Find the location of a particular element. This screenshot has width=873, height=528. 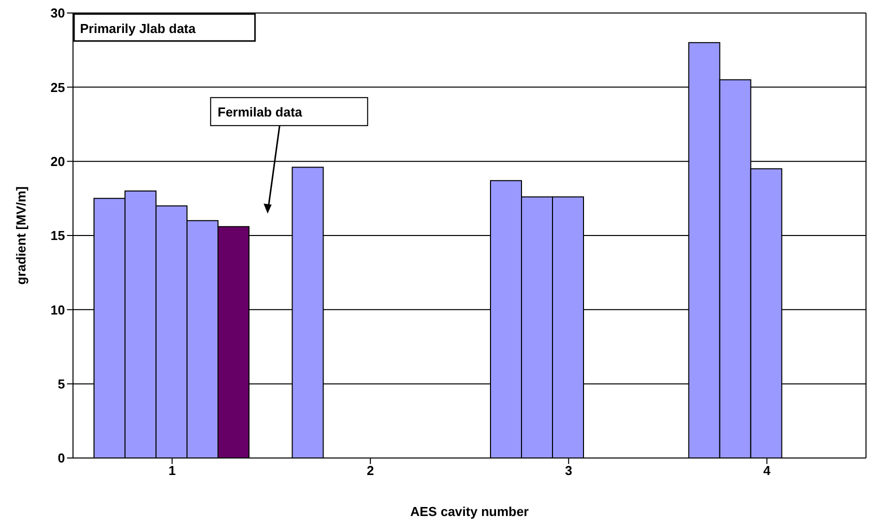

y-tick-label: 15 is located at coordinates (57, 236).